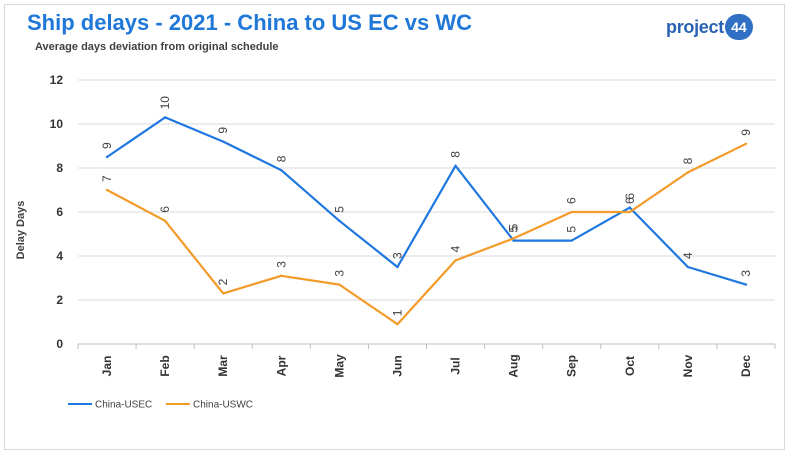  I want to click on data-label: 7, so click(107, 178).